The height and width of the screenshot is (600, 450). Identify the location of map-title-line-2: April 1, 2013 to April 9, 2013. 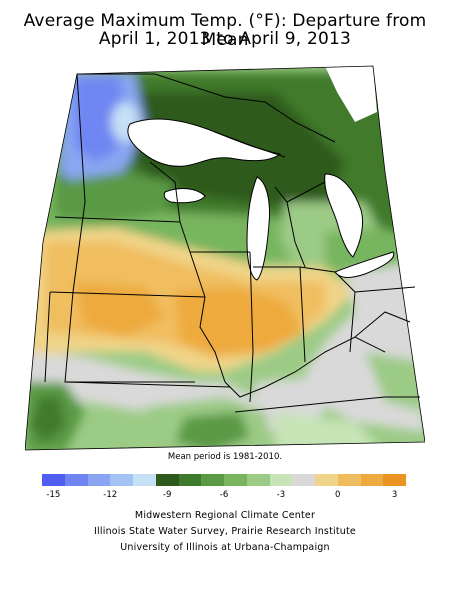
(225, 39).